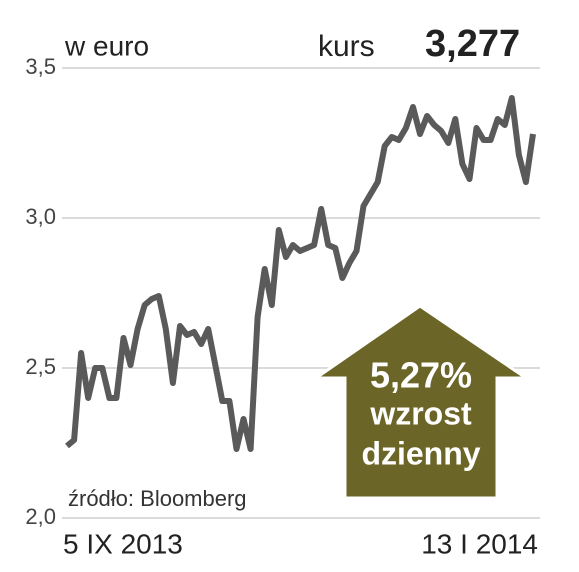 The height and width of the screenshot is (572, 579). Describe the element at coordinates (123, 543) in the screenshot. I see `x-tick-label: 5 IX 2013` at that location.